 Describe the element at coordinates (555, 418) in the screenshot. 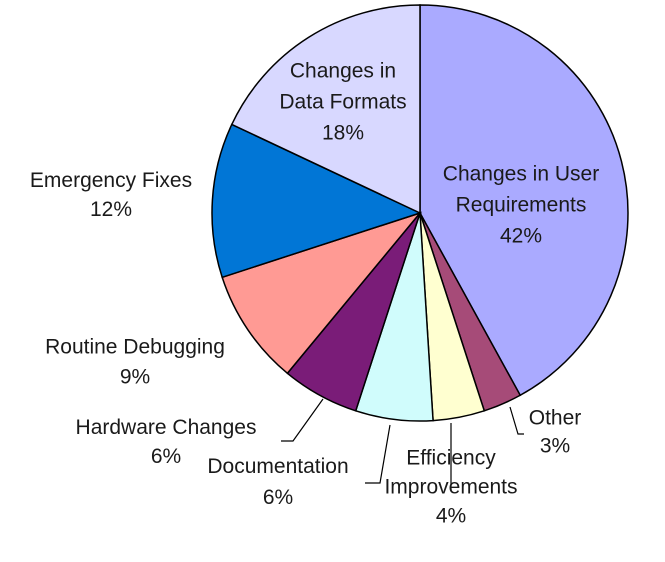

I see `slice-name-label-1: Other` at that location.